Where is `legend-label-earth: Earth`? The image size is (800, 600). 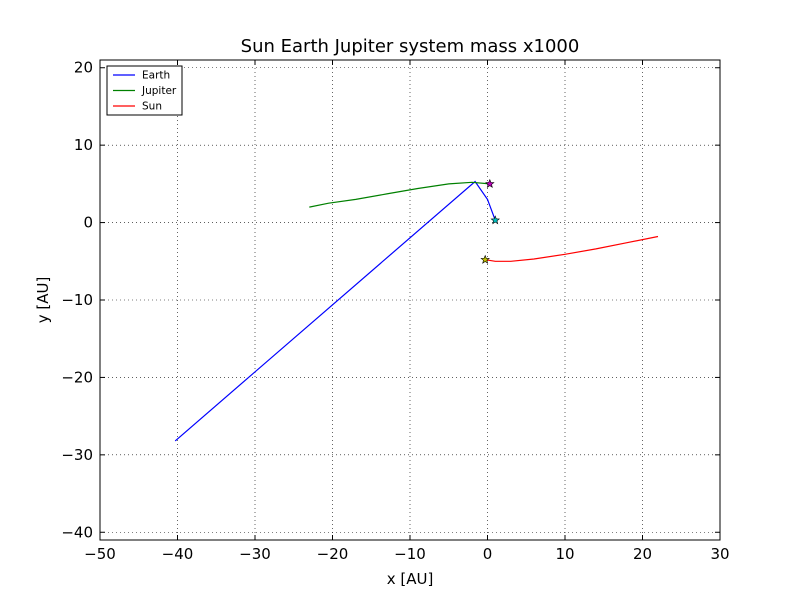
legend-label-earth: Earth is located at coordinates (156, 76).